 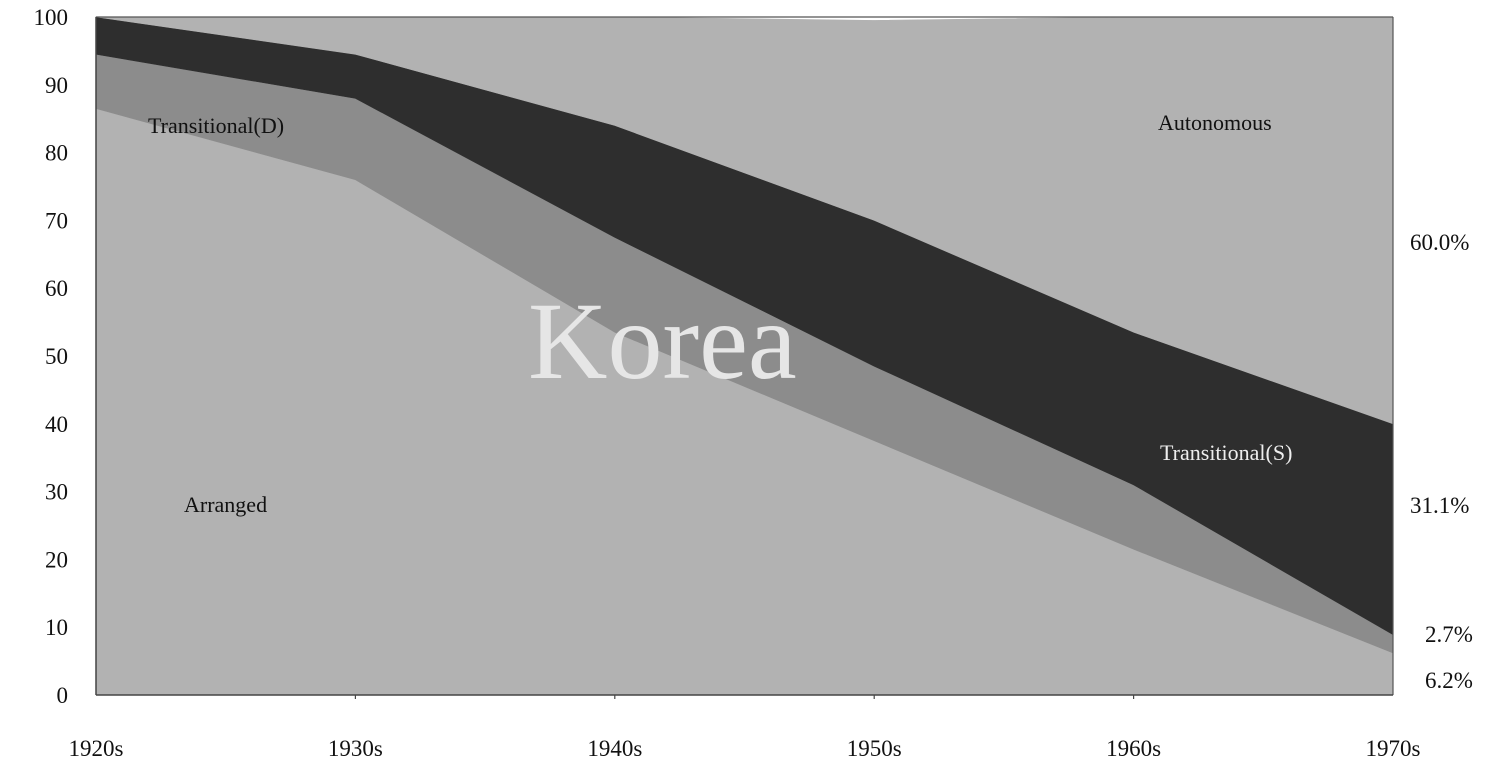 I want to click on y-tick-label: 100, so click(x=51, y=17).